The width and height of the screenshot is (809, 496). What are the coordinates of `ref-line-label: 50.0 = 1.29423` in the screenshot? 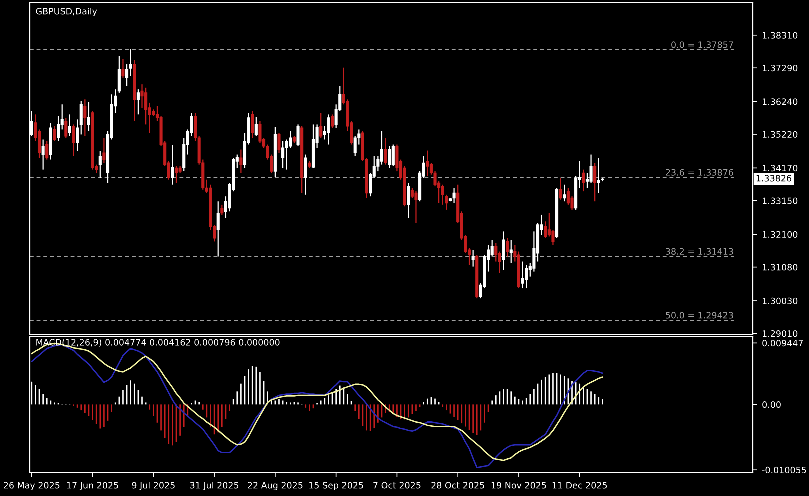 It's located at (700, 315).